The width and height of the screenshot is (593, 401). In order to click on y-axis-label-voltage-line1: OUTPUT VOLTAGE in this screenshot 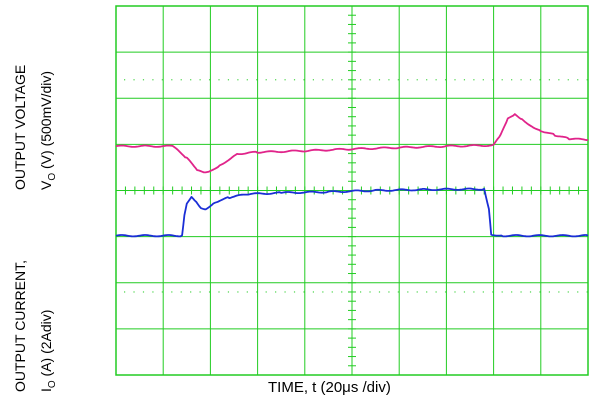, I will do `click(20, 127)`.